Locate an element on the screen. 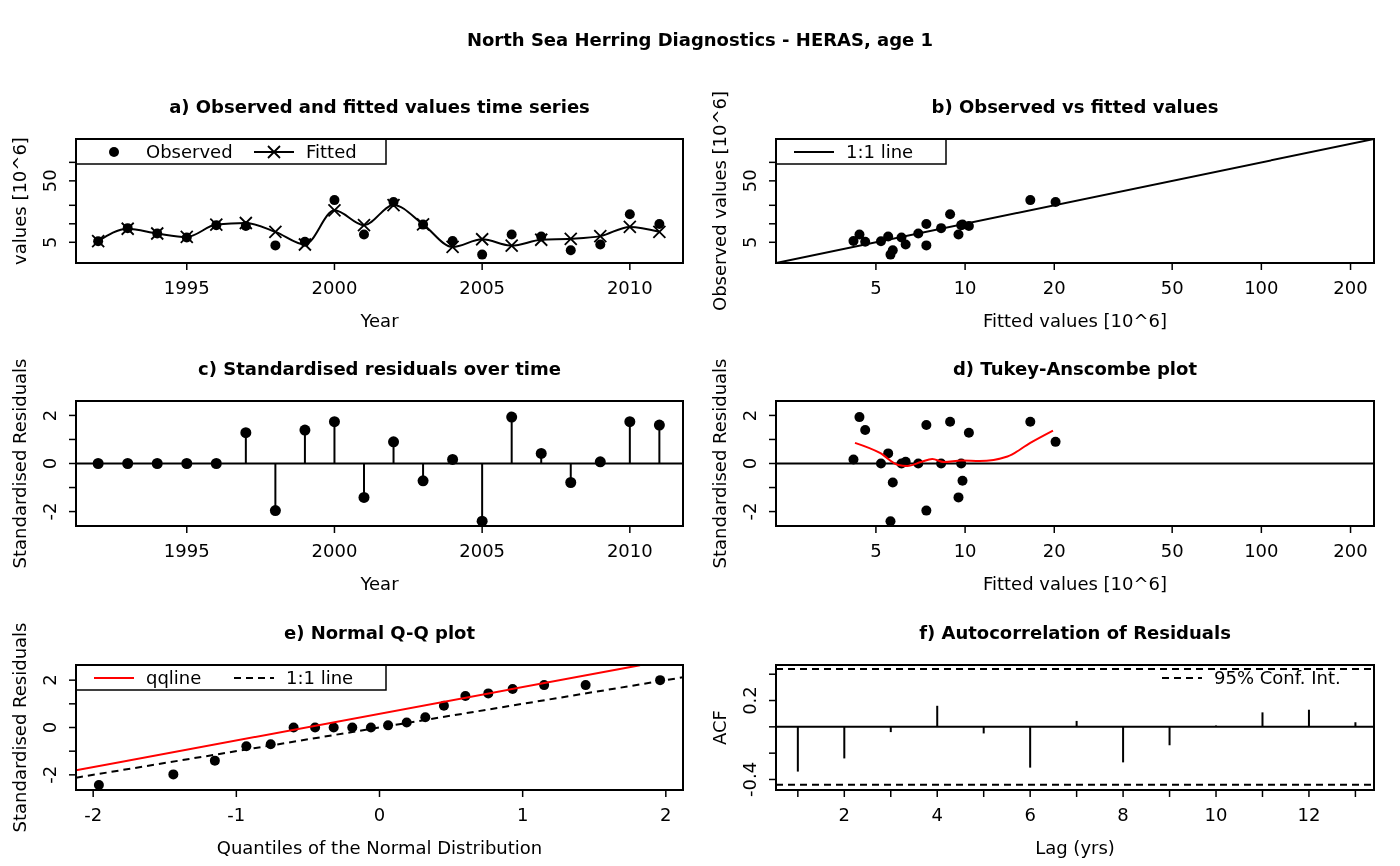 This screenshot has width=1400, height=866. x-tick-label: 12 is located at coordinates (1309, 814).